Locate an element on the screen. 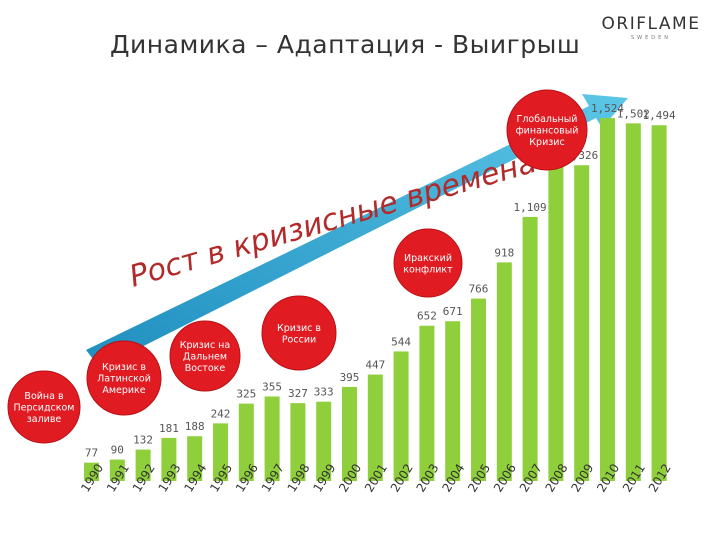 The width and height of the screenshot is (720, 540). value-label-2001: 447 is located at coordinates (375, 365).